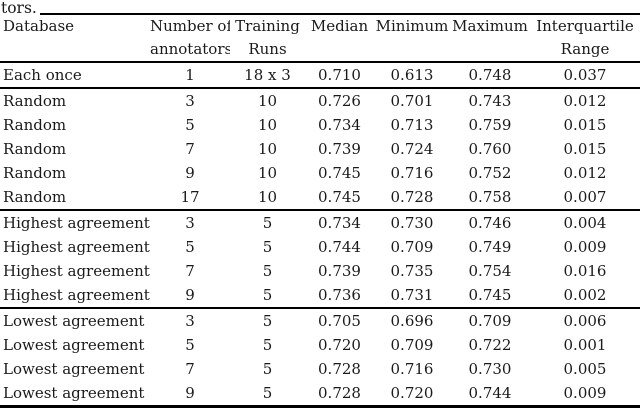  What do you see at coordinates (190, 197) in the screenshot?
I see `table-cell: 17` at bounding box center [190, 197].